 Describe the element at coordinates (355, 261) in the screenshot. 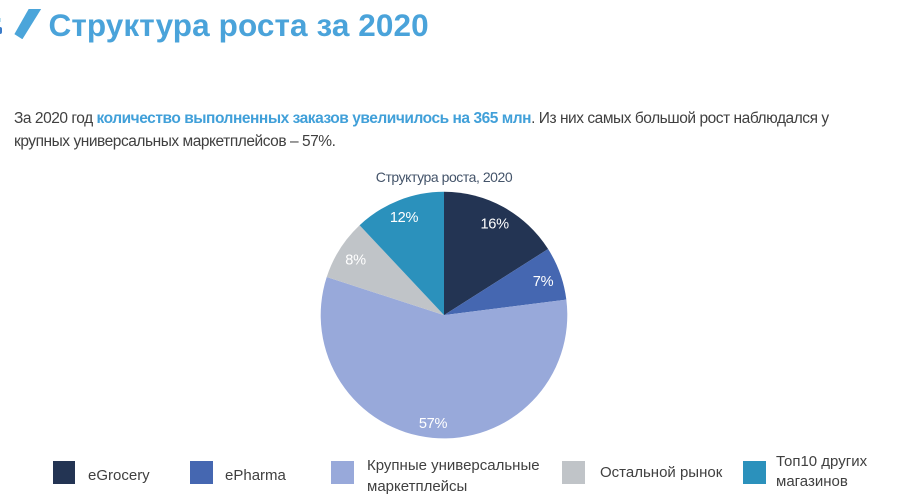

I see `svg-text: 8%` at that location.